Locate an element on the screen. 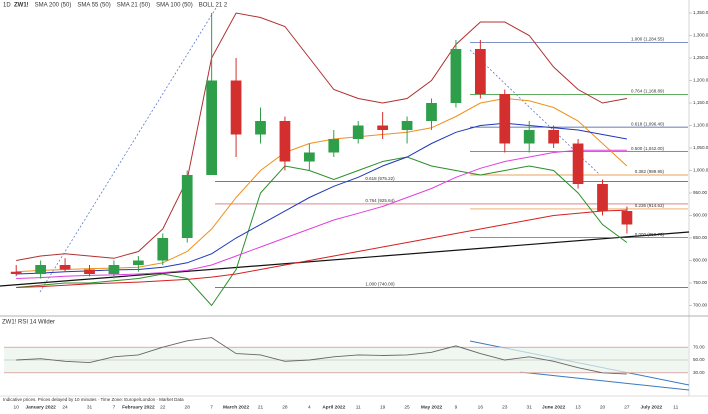  fib-label: 0.382 (989.95) is located at coordinates (650, 171).